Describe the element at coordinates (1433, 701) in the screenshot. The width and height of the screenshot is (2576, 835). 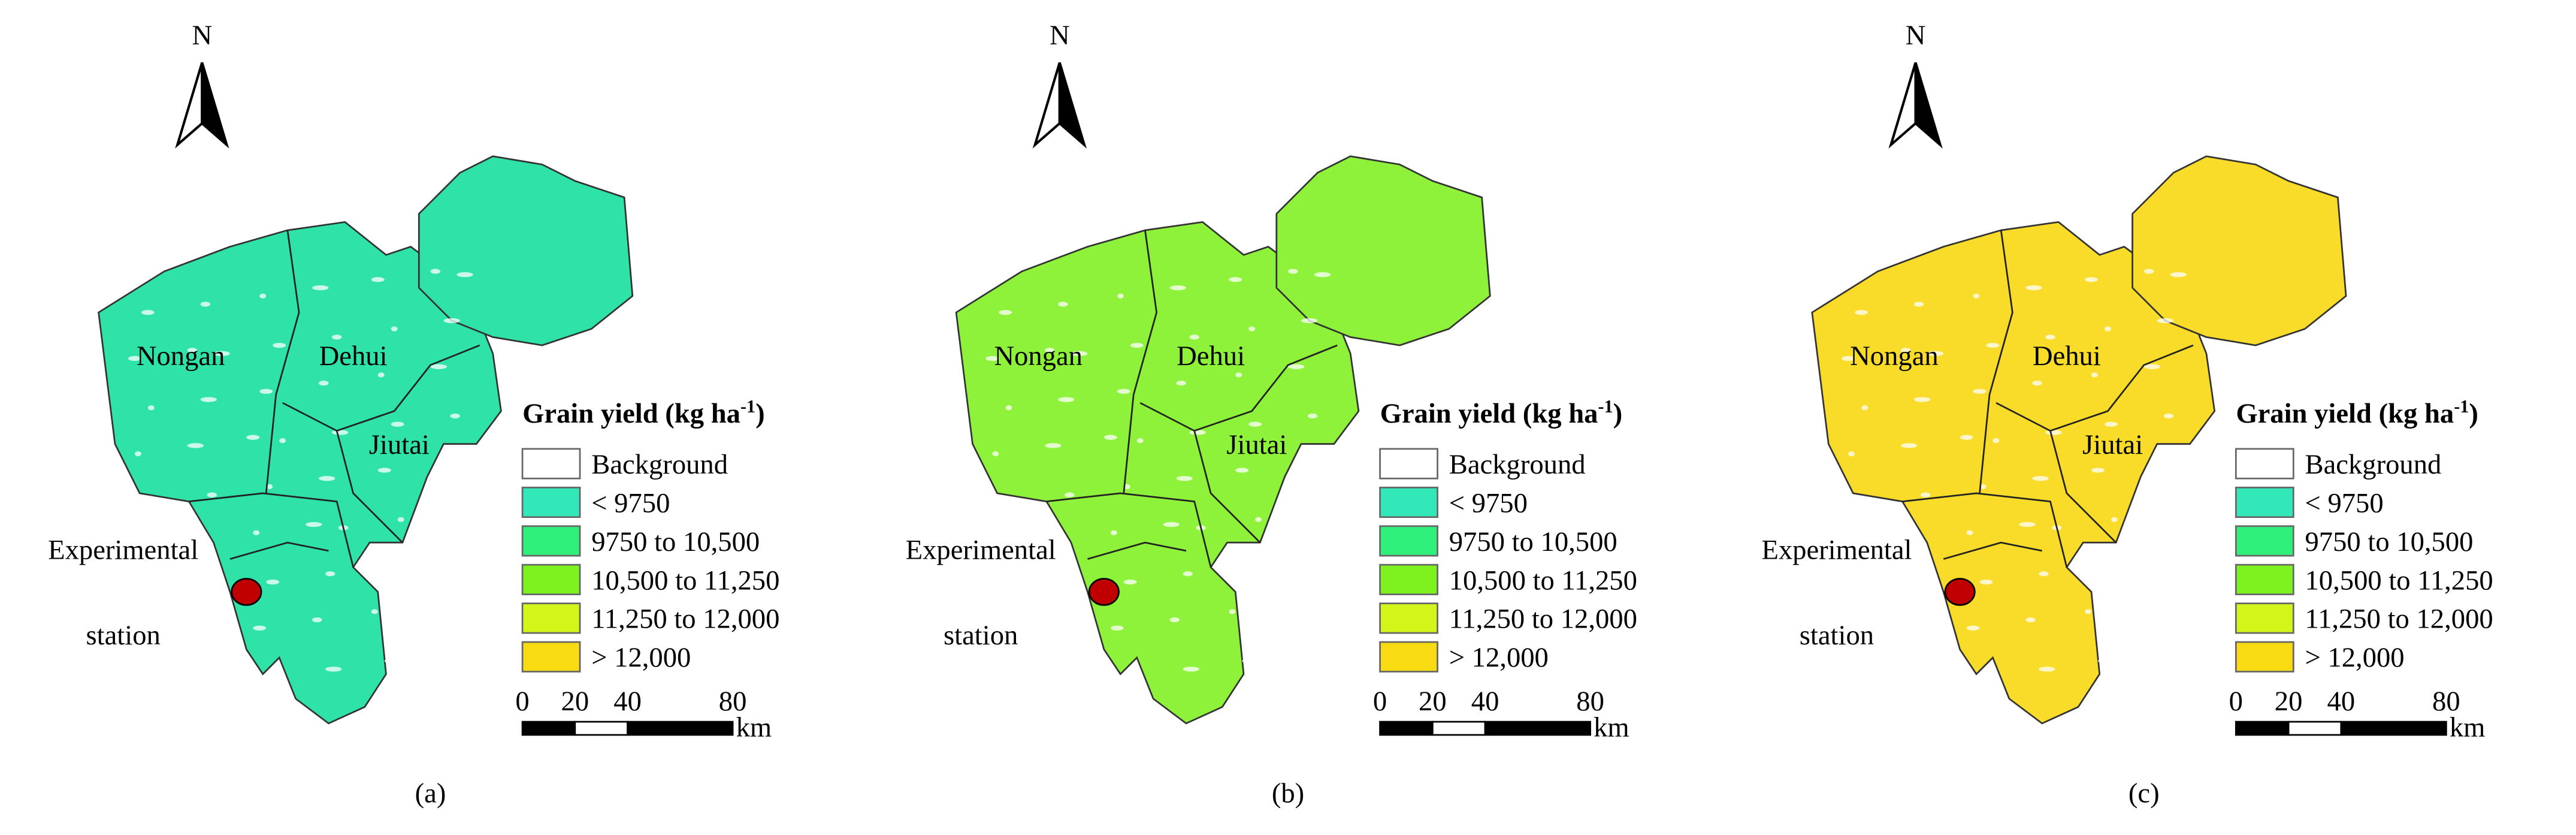
I see `scale-label: 20` at that location.